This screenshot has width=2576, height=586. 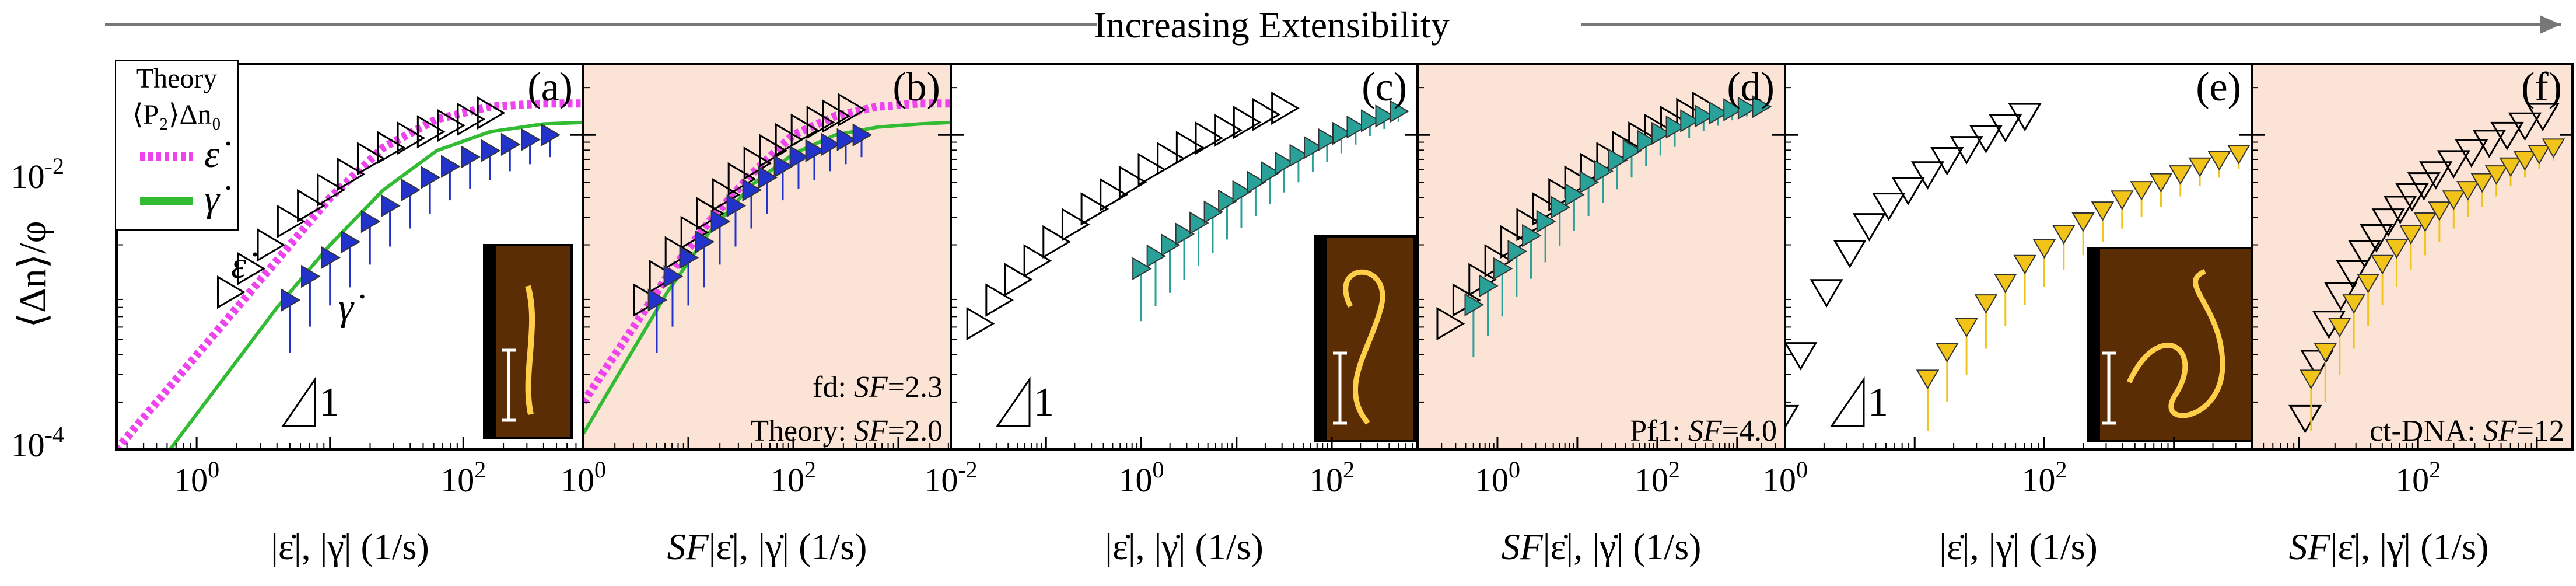 I want to click on slope-triangle: 1, so click(x=1859, y=401).